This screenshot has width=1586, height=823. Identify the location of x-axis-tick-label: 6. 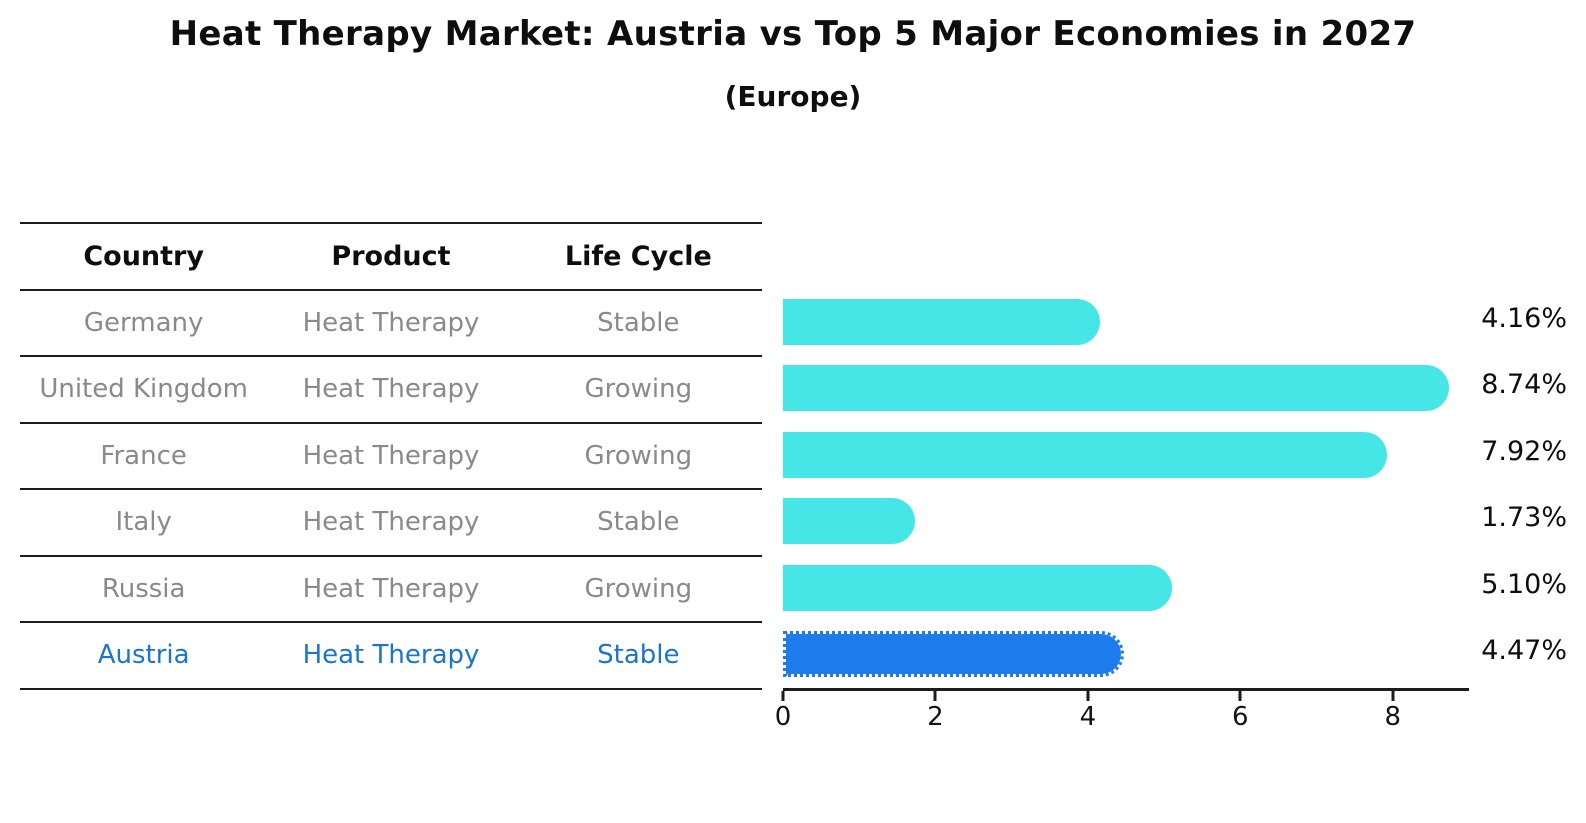
(1240, 717).